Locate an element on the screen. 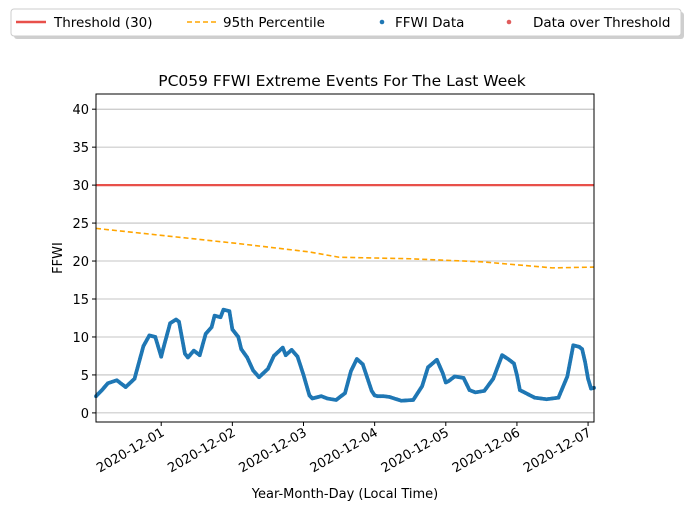  legend-percentile-label: 95th Percentile is located at coordinates (274, 23).